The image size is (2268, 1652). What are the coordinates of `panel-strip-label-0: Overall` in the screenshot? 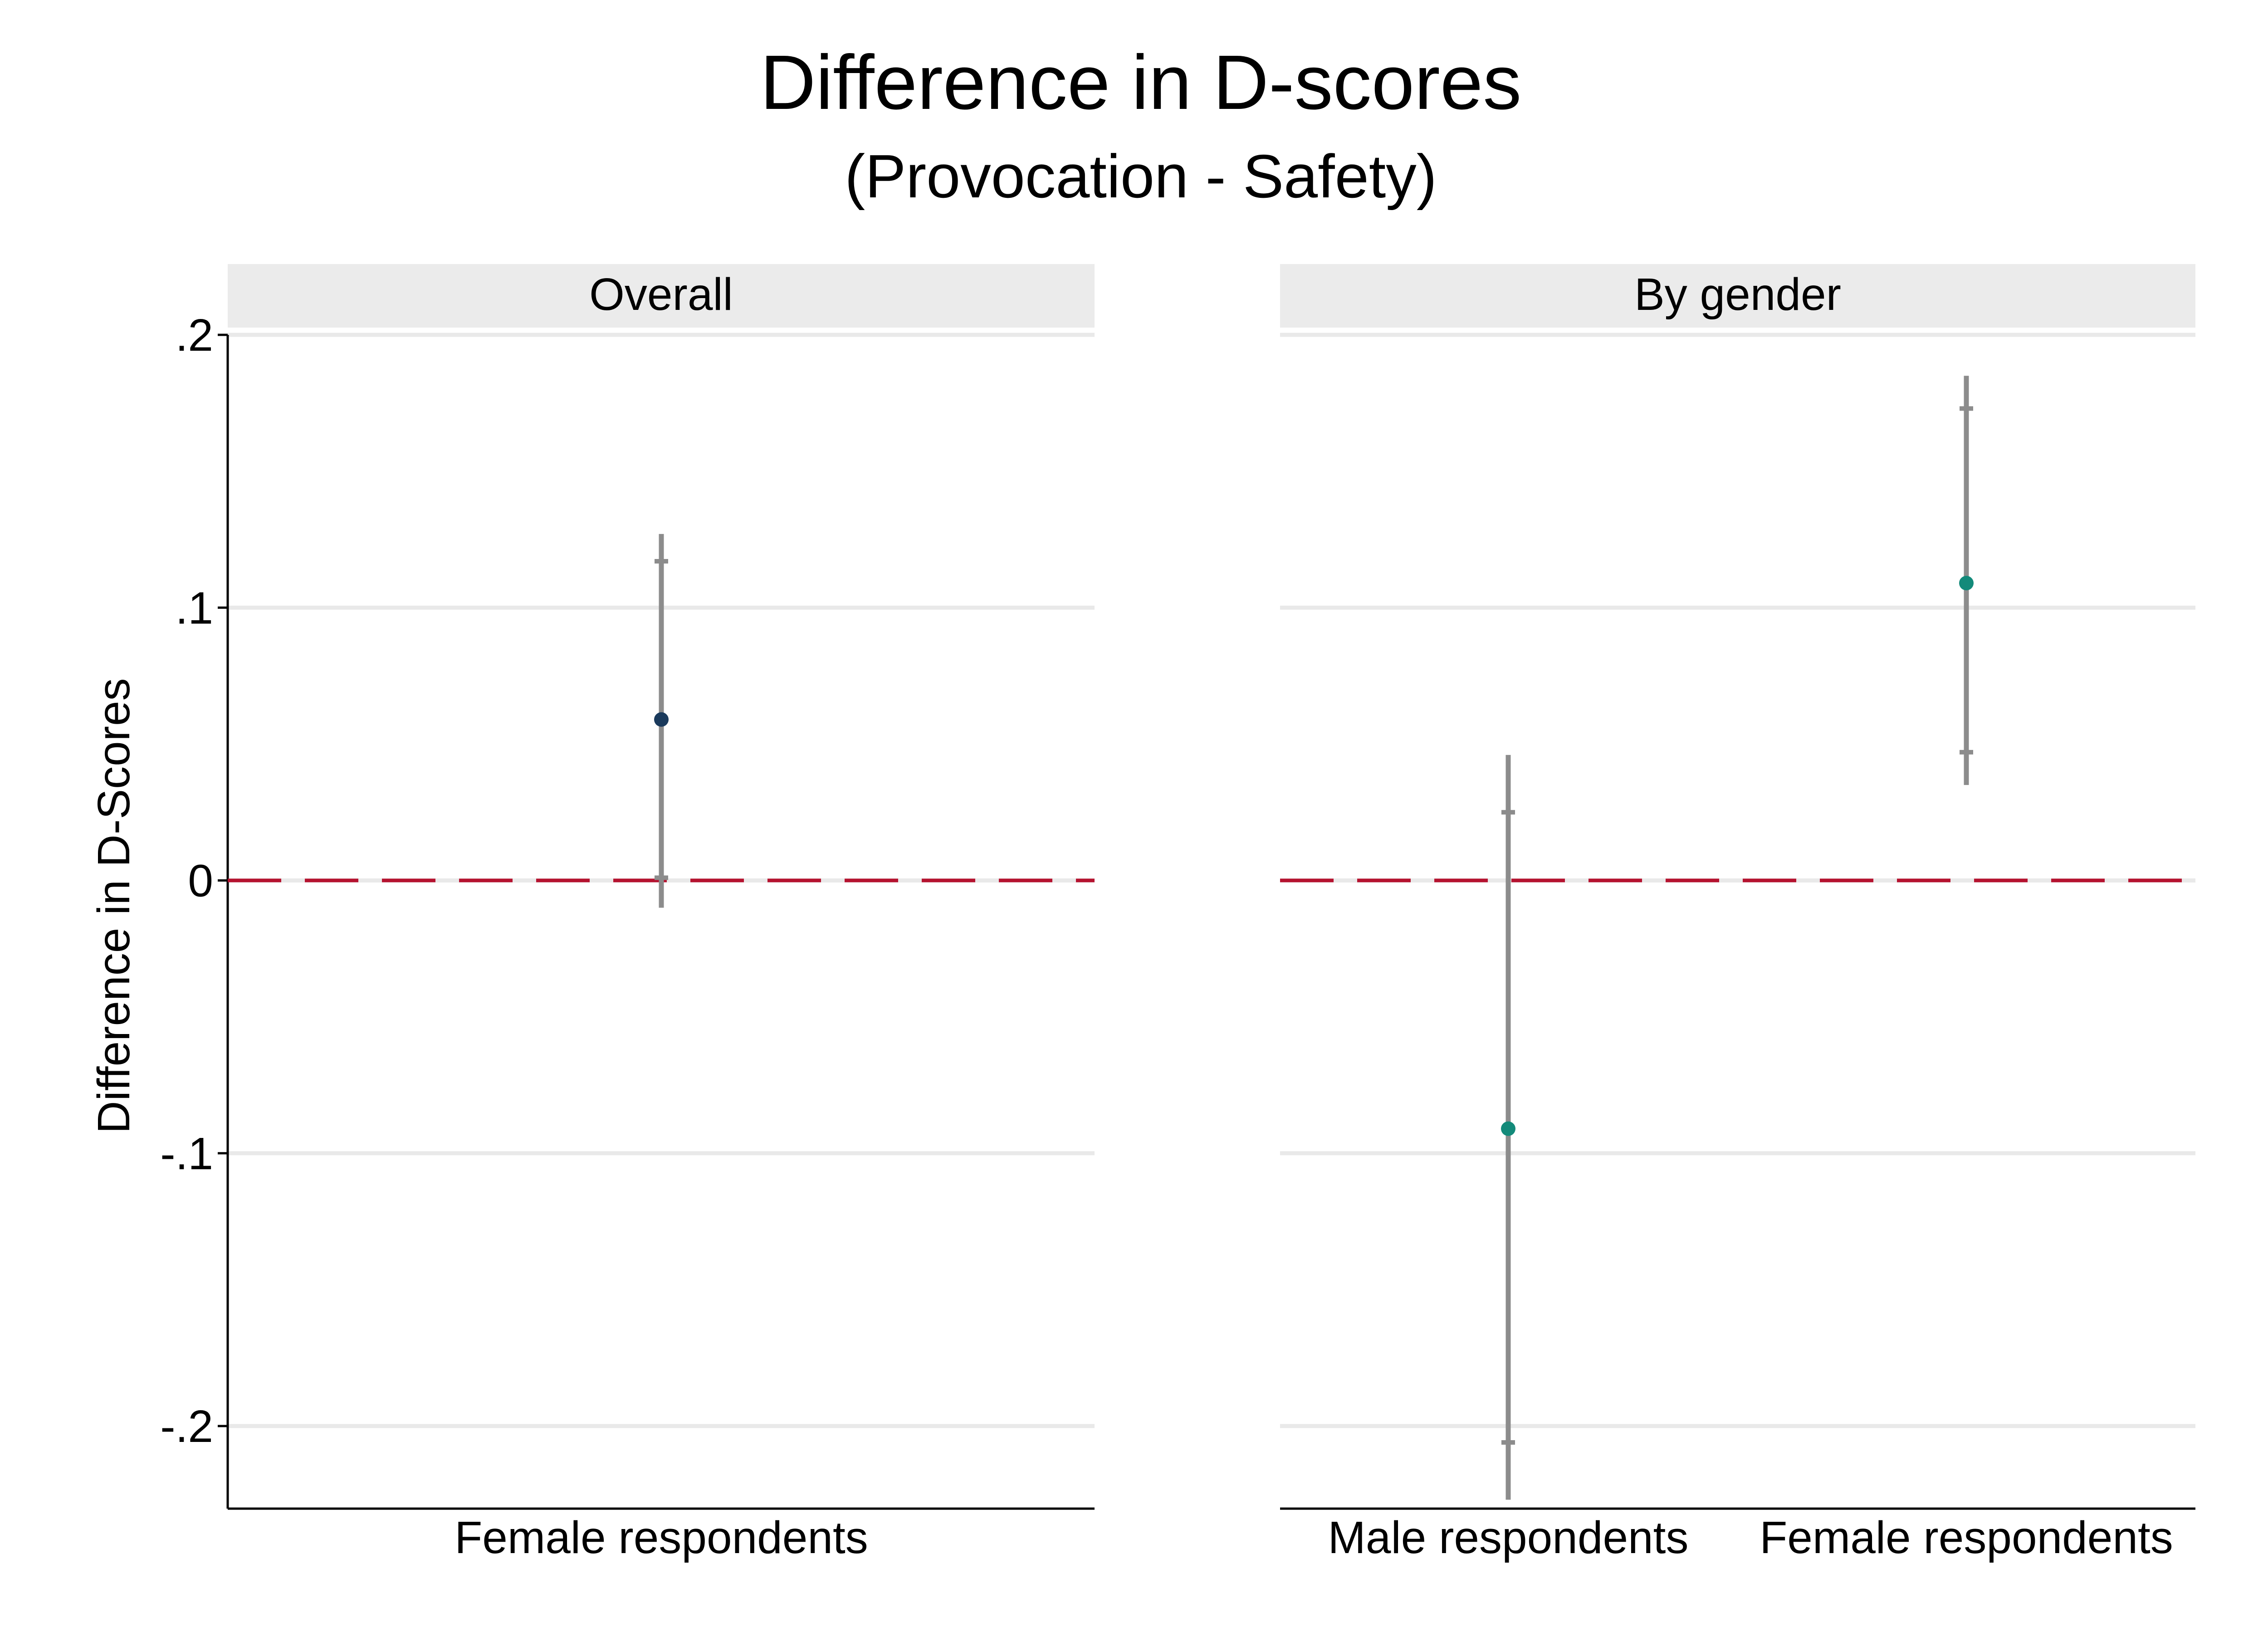 It's located at (661, 294).